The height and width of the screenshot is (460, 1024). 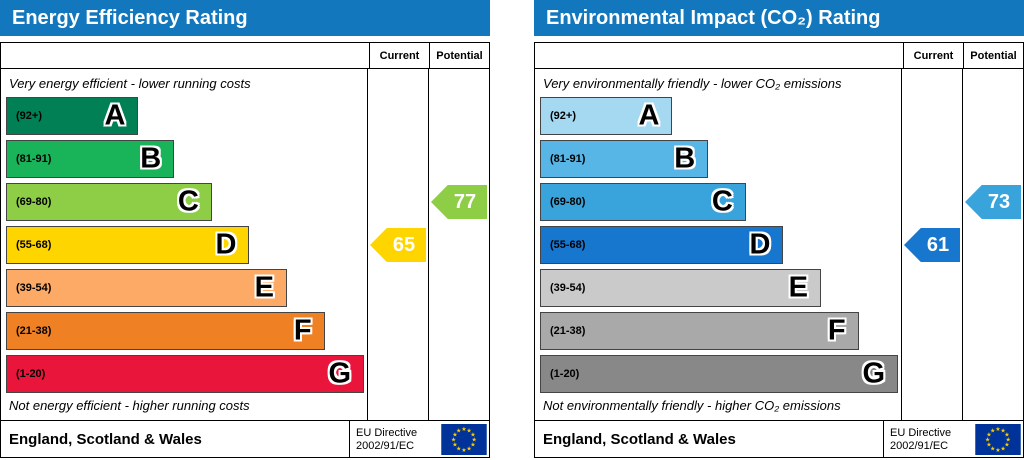 What do you see at coordinates (993, 202) in the screenshot?
I see `potential-rating-arrow: 73` at bounding box center [993, 202].